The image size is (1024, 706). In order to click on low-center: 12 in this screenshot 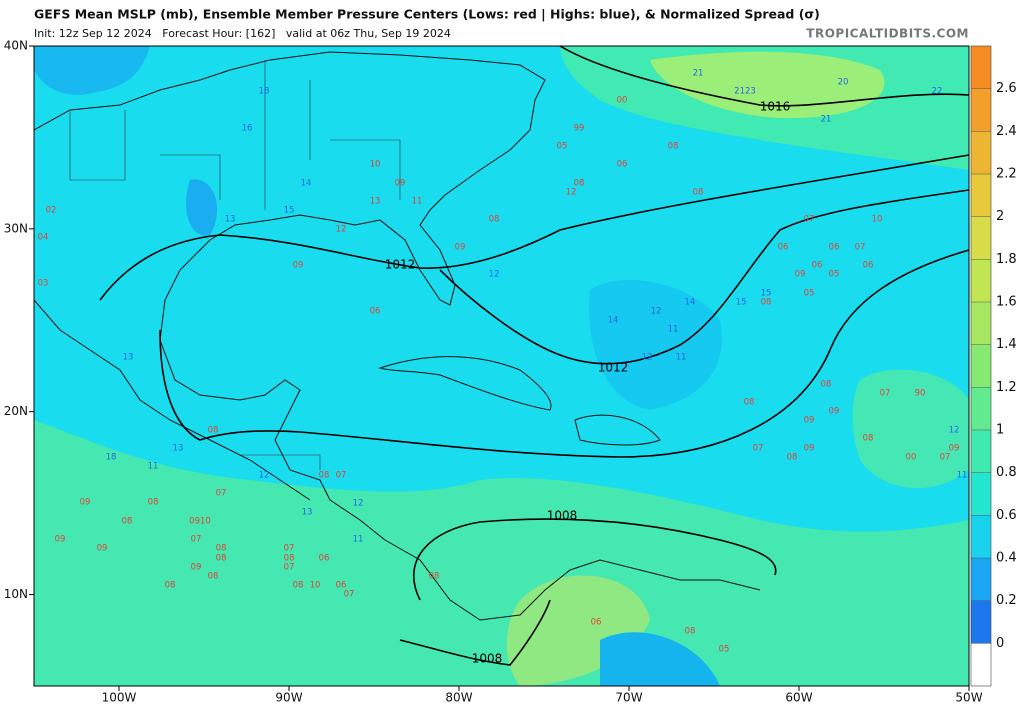, I will do `click(571, 193)`.